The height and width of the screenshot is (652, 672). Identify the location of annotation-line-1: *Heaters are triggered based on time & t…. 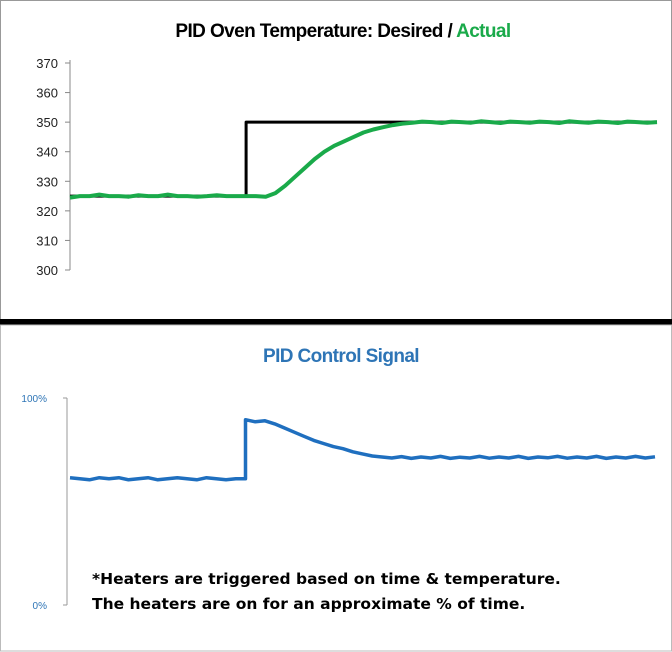
(326, 579).